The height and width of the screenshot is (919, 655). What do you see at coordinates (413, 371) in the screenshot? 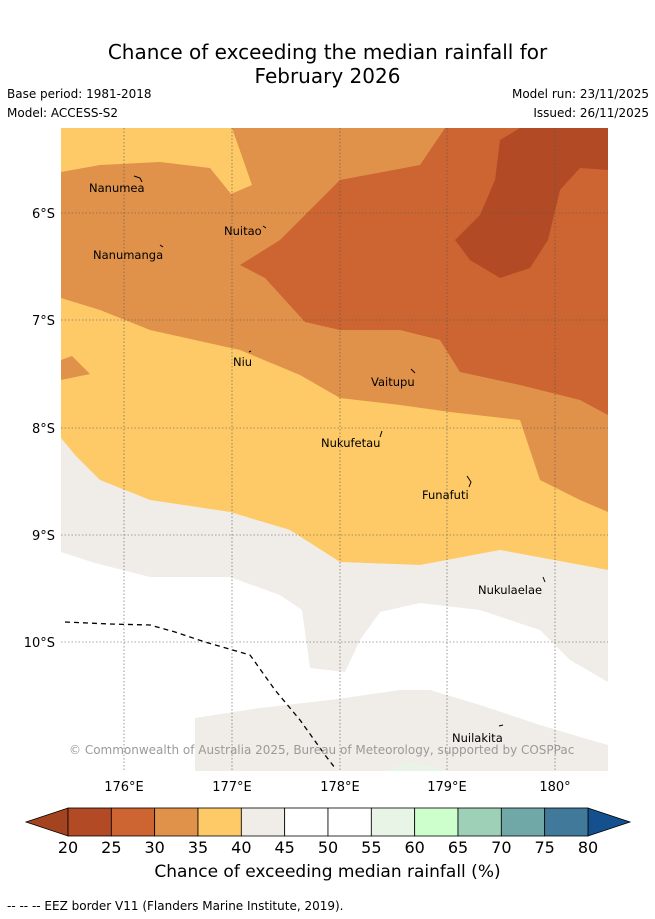
I see `island-shape-vaitupu` at bounding box center [413, 371].